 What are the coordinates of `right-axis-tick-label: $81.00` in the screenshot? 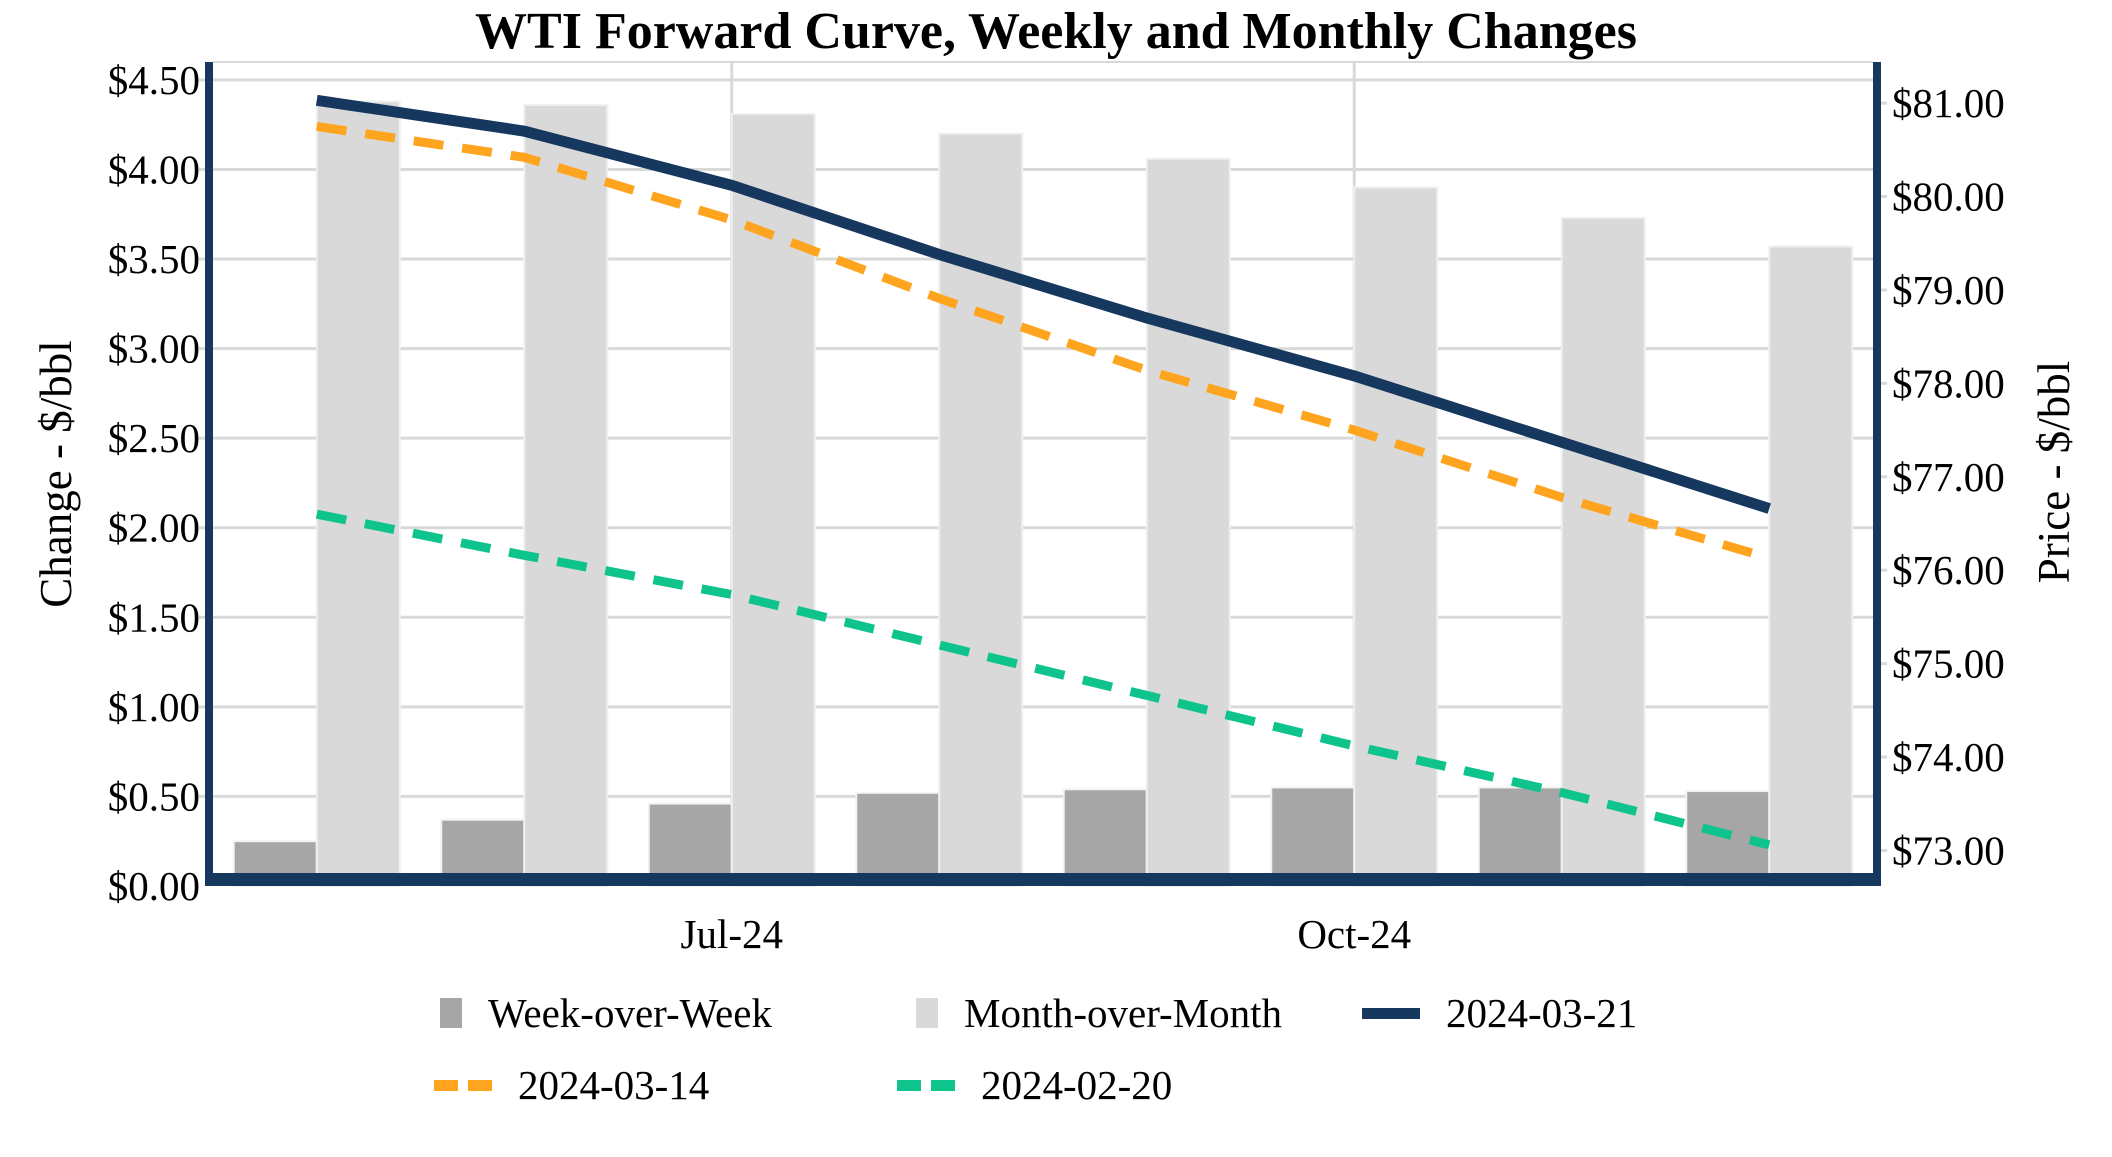 It's located at (1948, 103).